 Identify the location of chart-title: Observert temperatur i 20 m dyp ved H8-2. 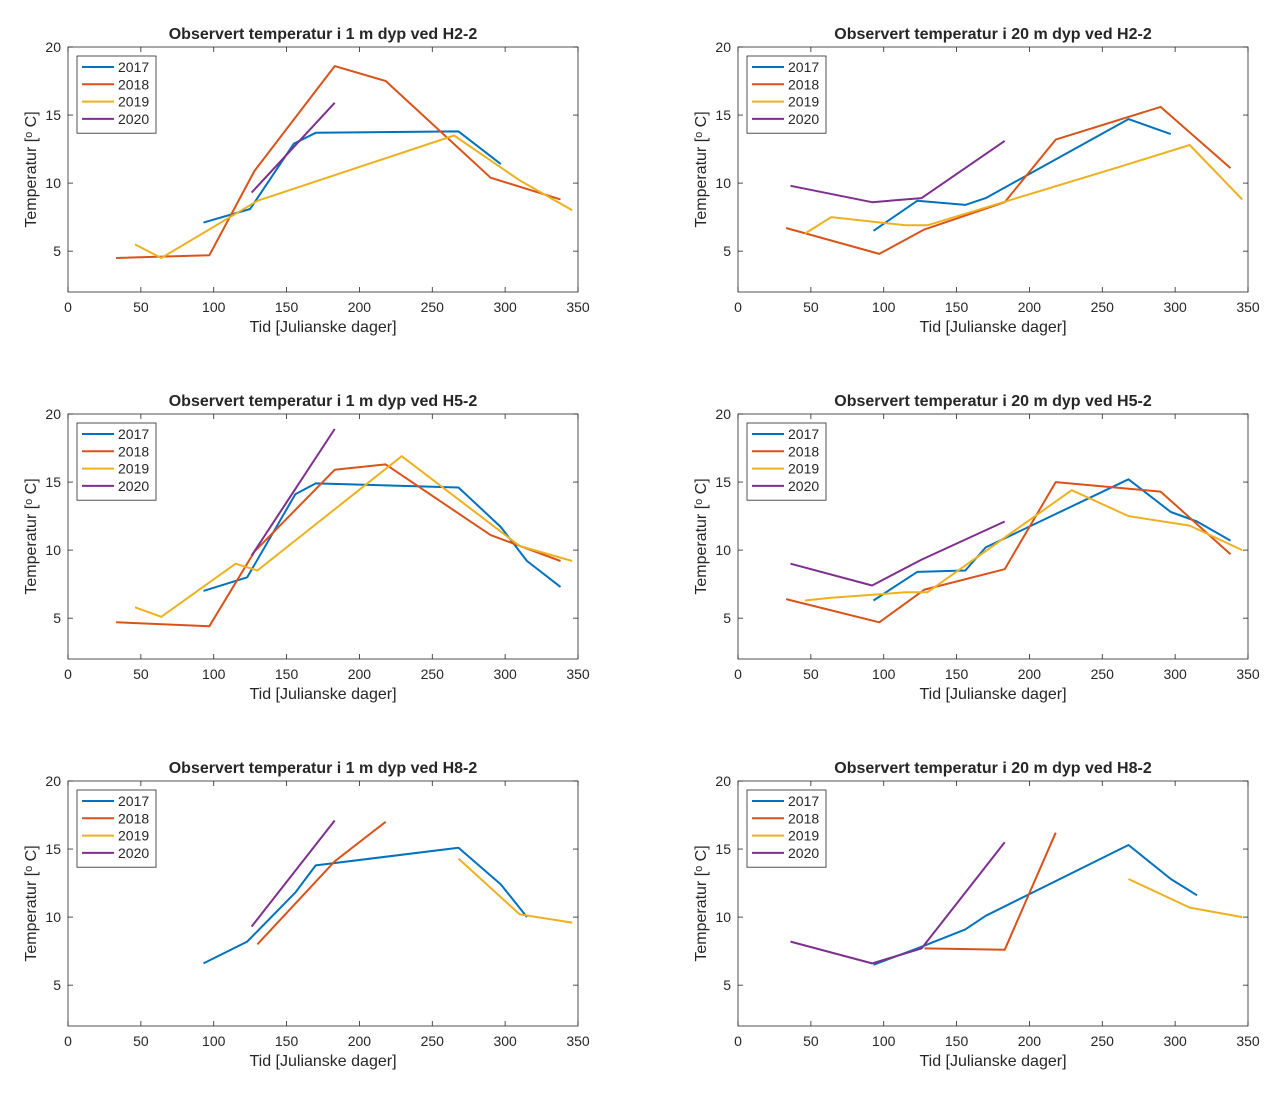
(993, 768).